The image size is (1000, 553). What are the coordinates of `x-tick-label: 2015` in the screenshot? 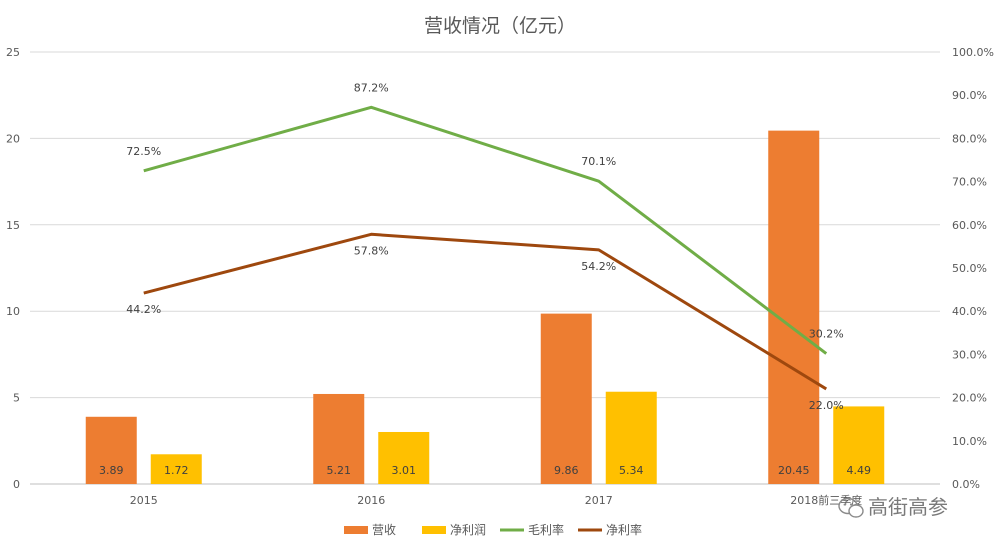 It's located at (144, 500).